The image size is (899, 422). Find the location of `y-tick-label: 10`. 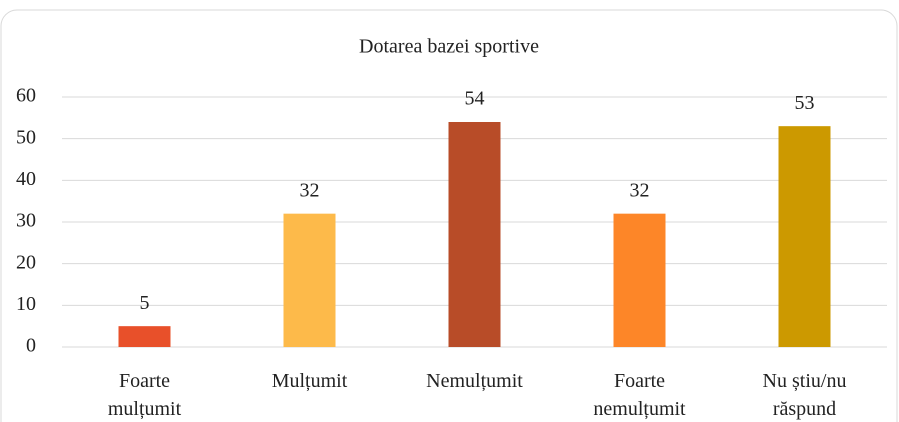

y-tick-label: 10 is located at coordinates (26, 304).